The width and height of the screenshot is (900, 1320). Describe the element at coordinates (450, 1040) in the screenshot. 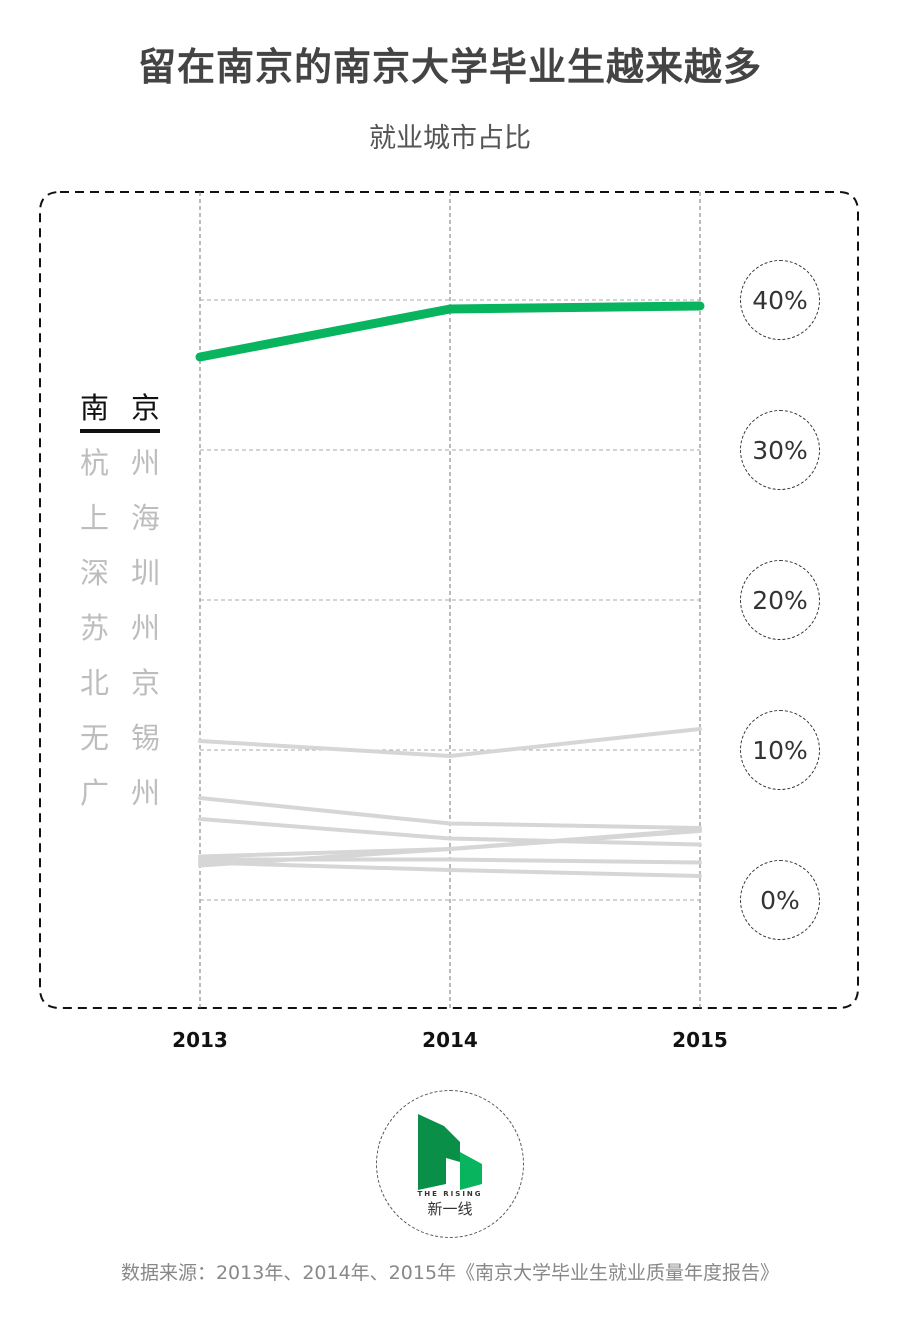

I see `x-tick-label: 2014` at that location.